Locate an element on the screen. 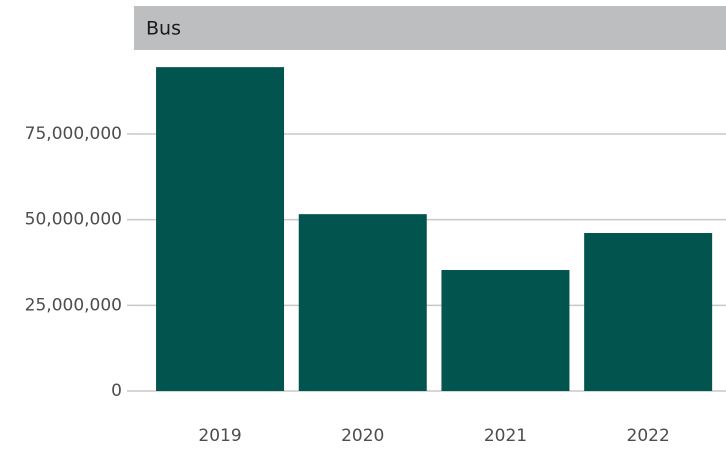 The height and width of the screenshot is (449, 726). facet-strip is located at coordinates (430, 28).